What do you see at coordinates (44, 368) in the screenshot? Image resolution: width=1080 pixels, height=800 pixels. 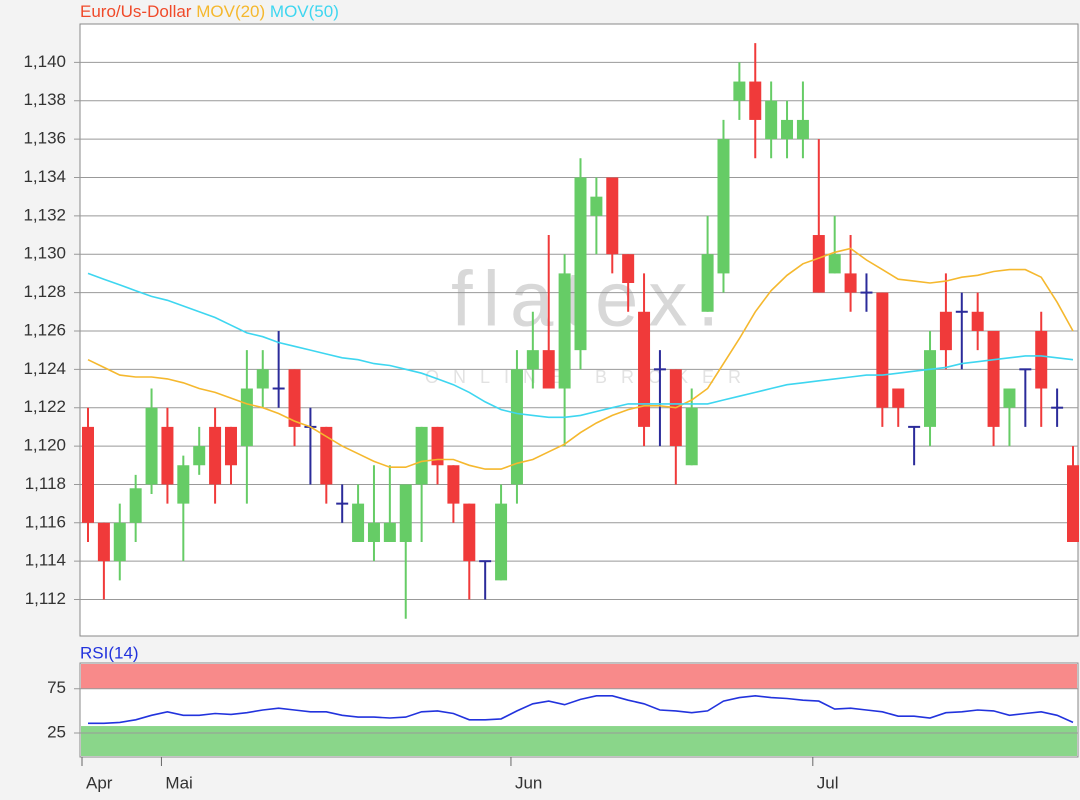 I see `y-tick-label: 1,124` at bounding box center [44, 368].